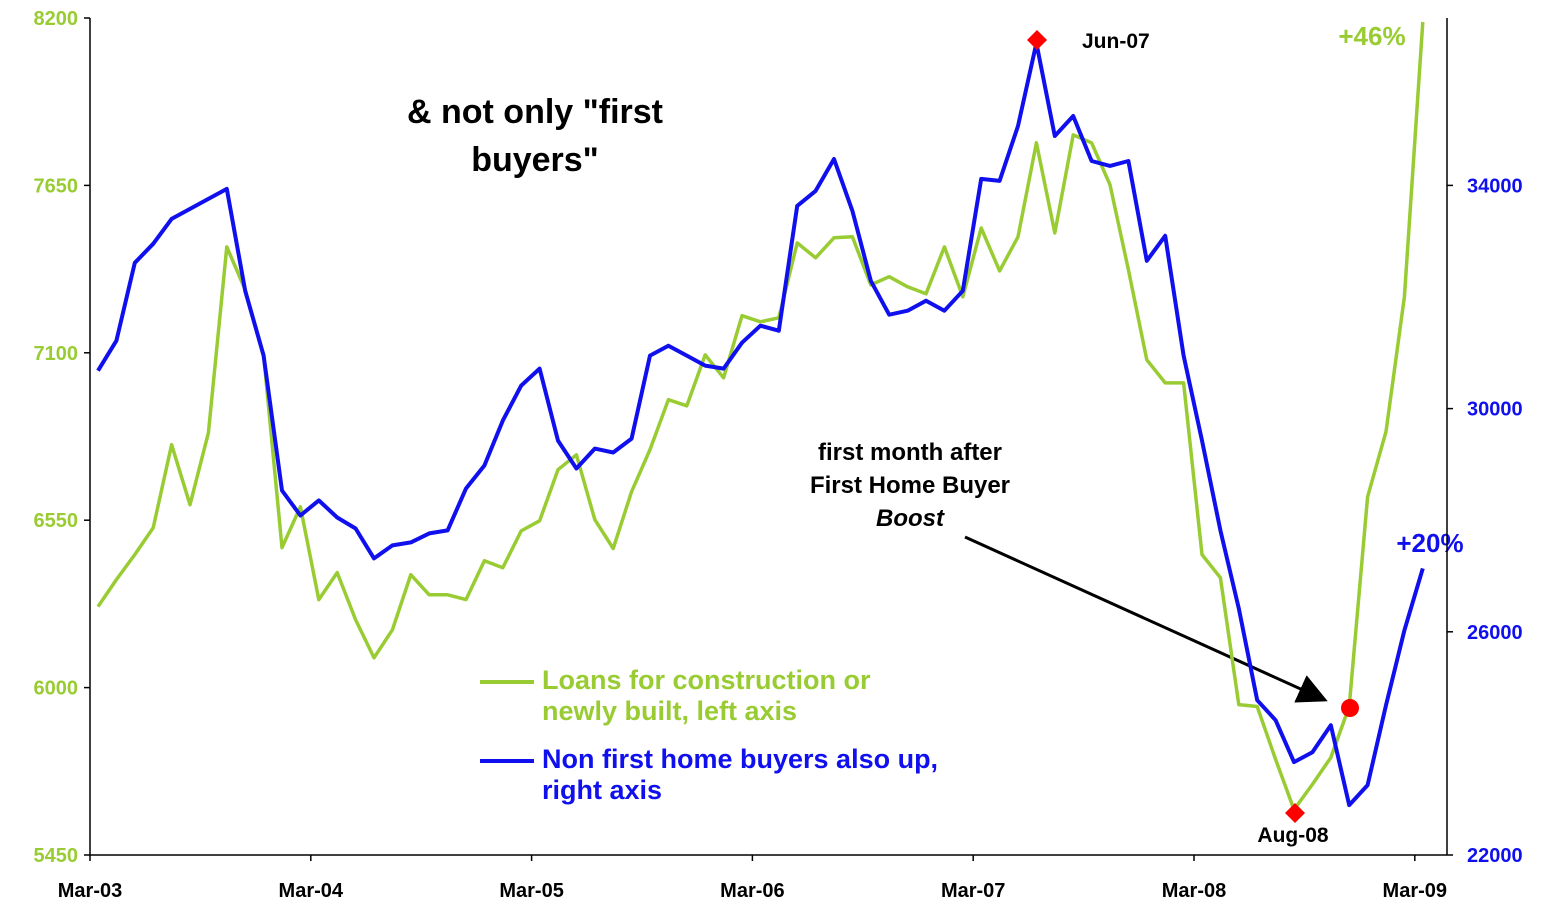 This screenshot has width=1553, height=908. What do you see at coordinates (56, 19) in the screenshot?
I see `y-tick-label: 8200` at bounding box center [56, 19].